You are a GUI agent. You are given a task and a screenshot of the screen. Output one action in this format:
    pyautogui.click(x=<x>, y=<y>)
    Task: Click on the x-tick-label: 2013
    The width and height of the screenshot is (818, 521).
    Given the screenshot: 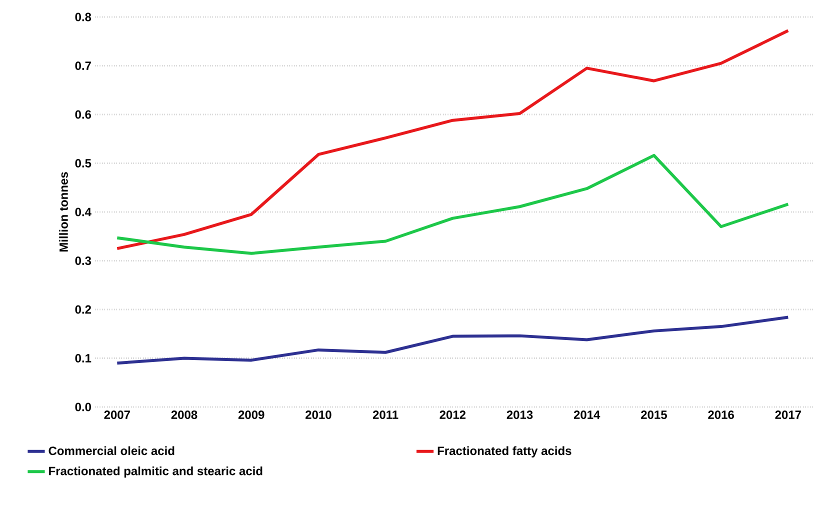 What is the action you would take?
    pyautogui.click(x=519, y=415)
    